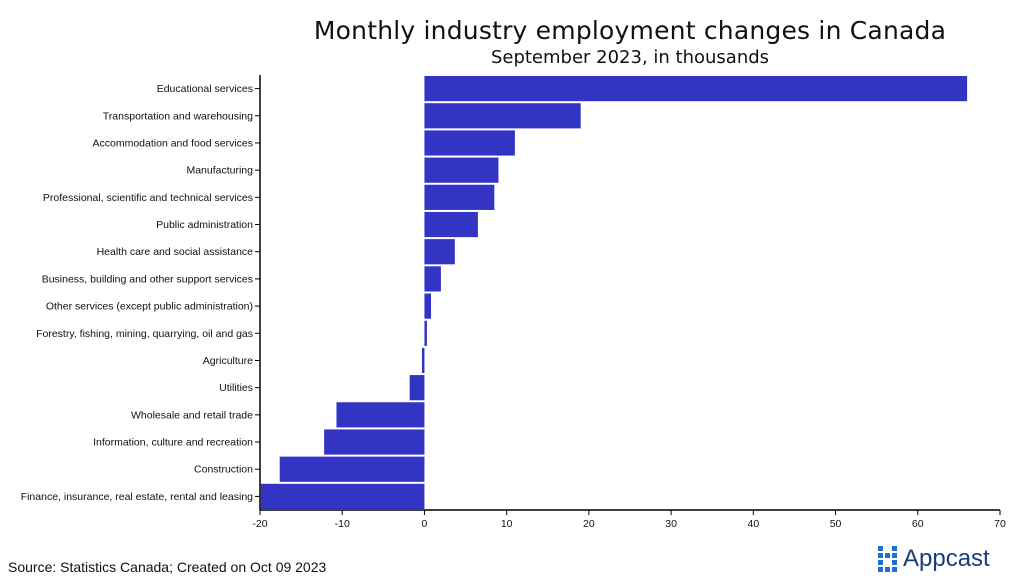  I want to click on category-label: Wholesale and retail trade, so click(192, 415).